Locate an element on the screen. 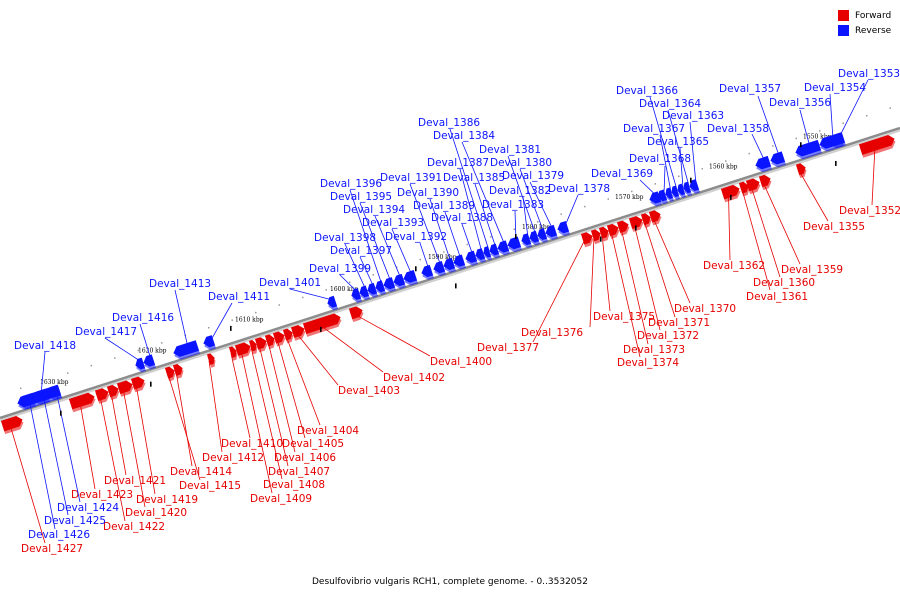 The height and width of the screenshot is (600, 900). gene-label-Deval_1365: Deval_1365 is located at coordinates (678, 142).